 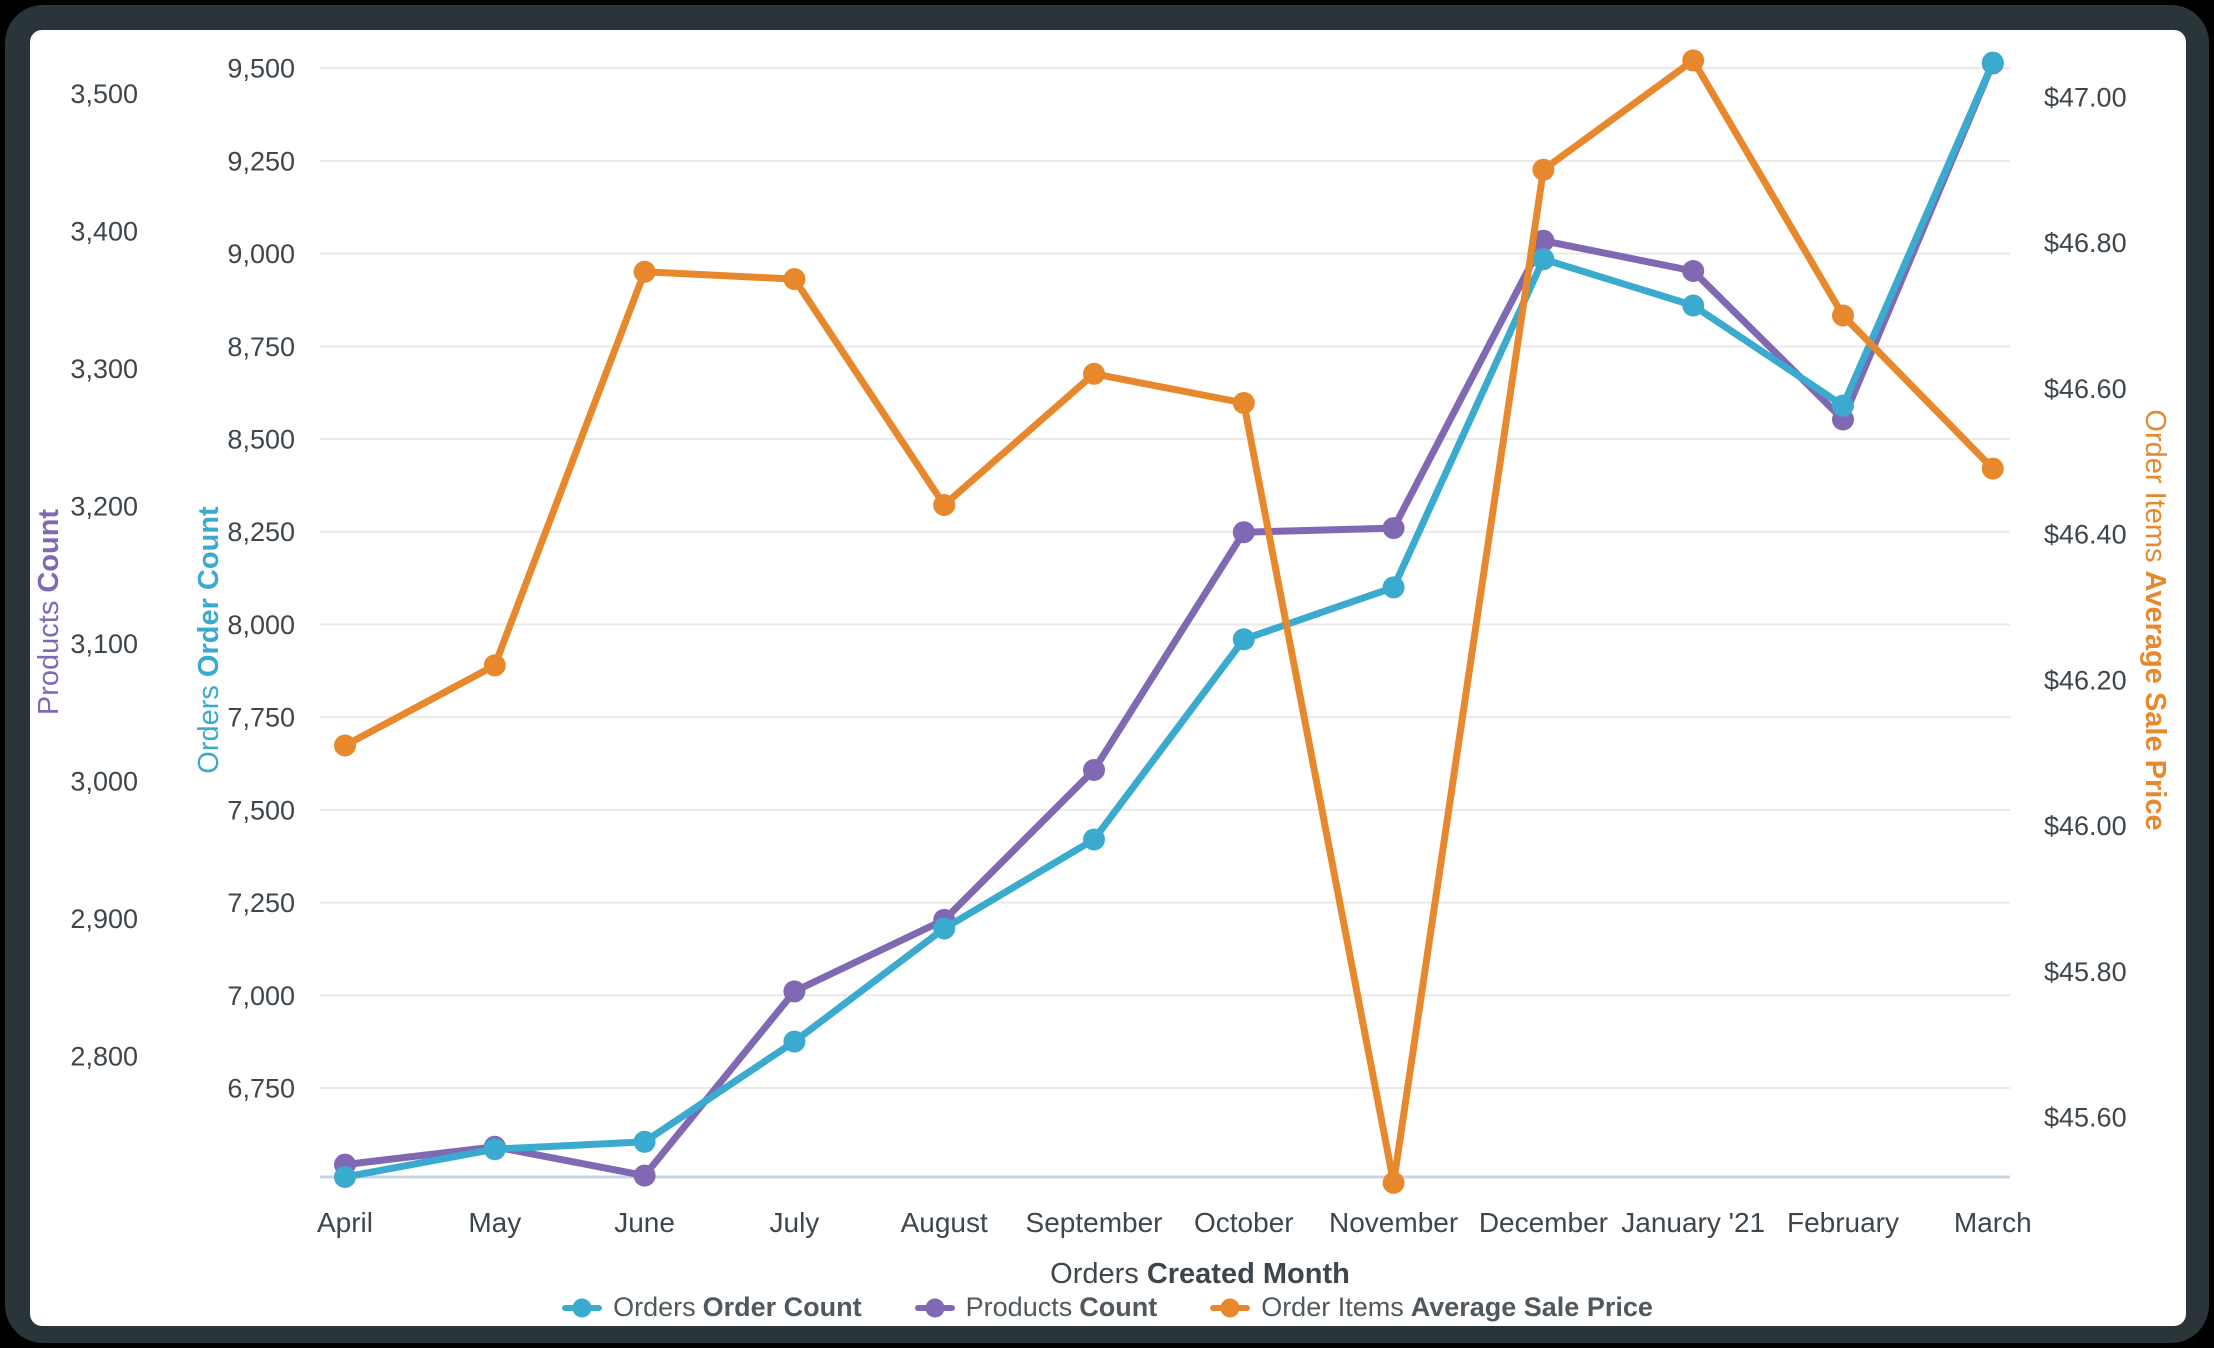 What do you see at coordinates (345, 1222) in the screenshot?
I see `month-label: April` at bounding box center [345, 1222].